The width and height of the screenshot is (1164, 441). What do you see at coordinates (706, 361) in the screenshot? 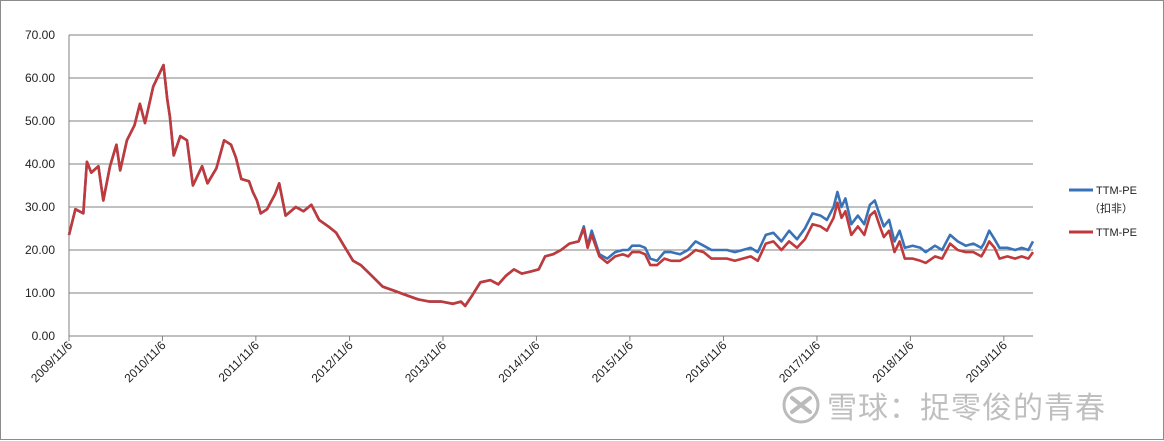
I see `x-tick-label: 2016/11/6` at bounding box center [706, 361].